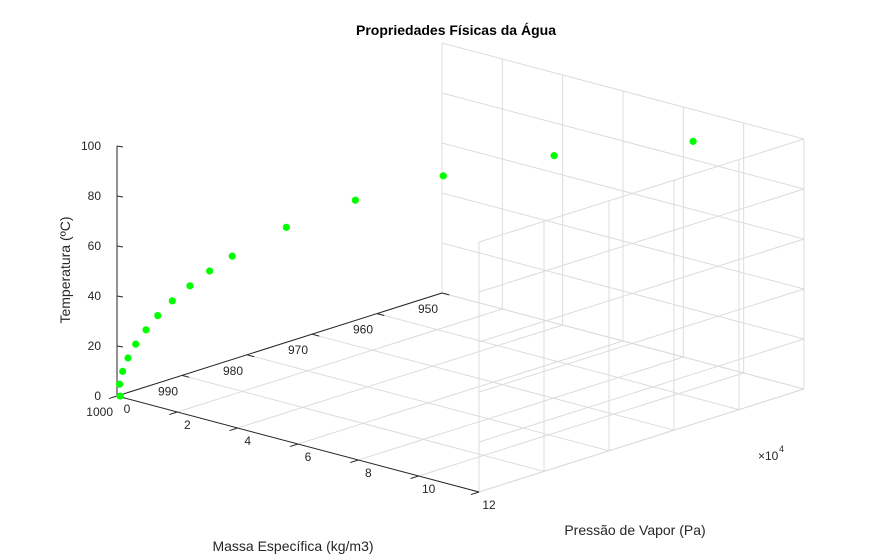  I want to click on y-tick-label: 1000, so click(99, 412).